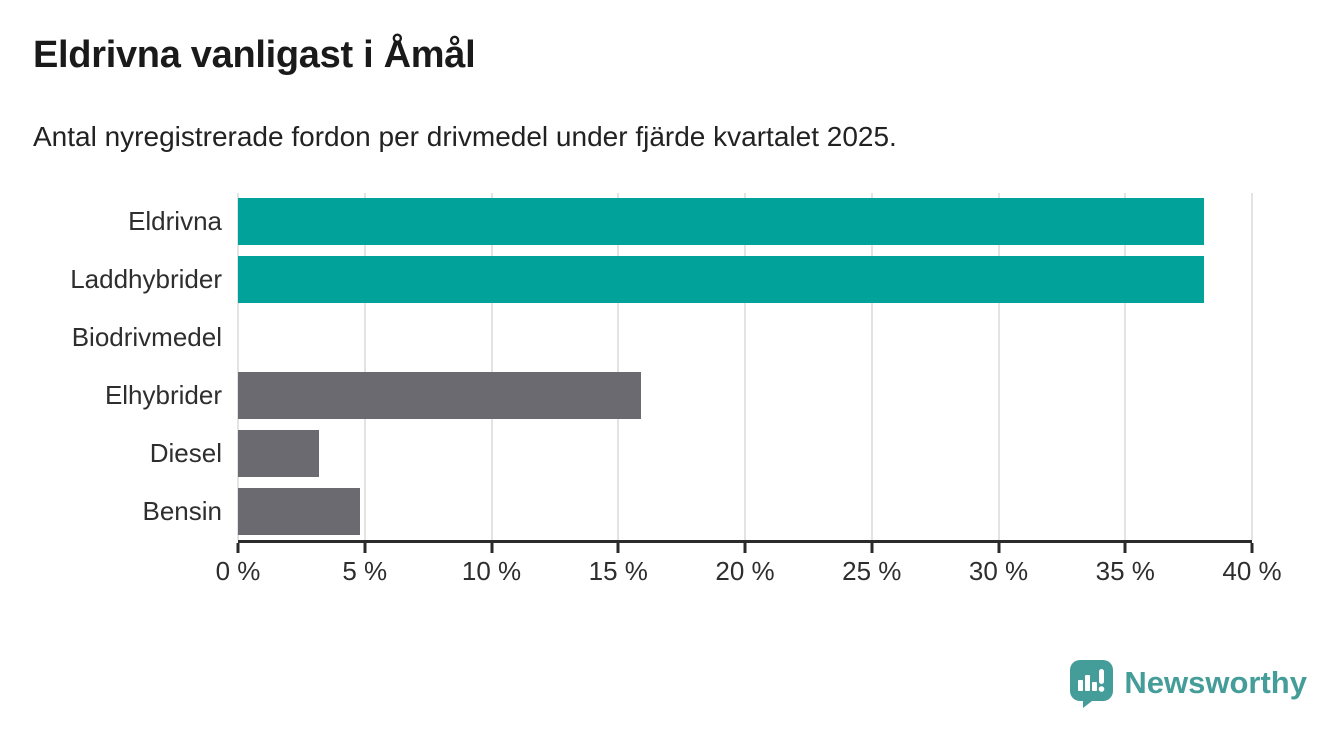  What do you see at coordinates (745, 541) in the screenshot?
I see `x-axis-line` at bounding box center [745, 541].